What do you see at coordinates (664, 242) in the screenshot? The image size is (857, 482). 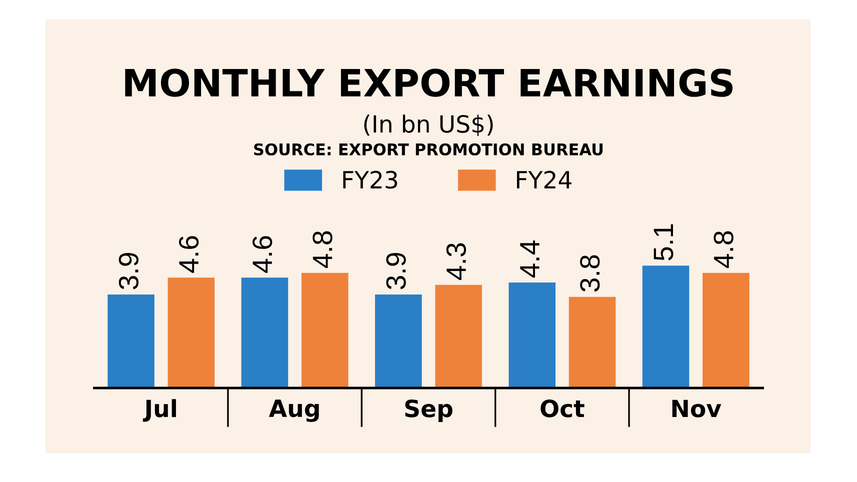 I see `data-label: 5.1` at bounding box center [664, 242].